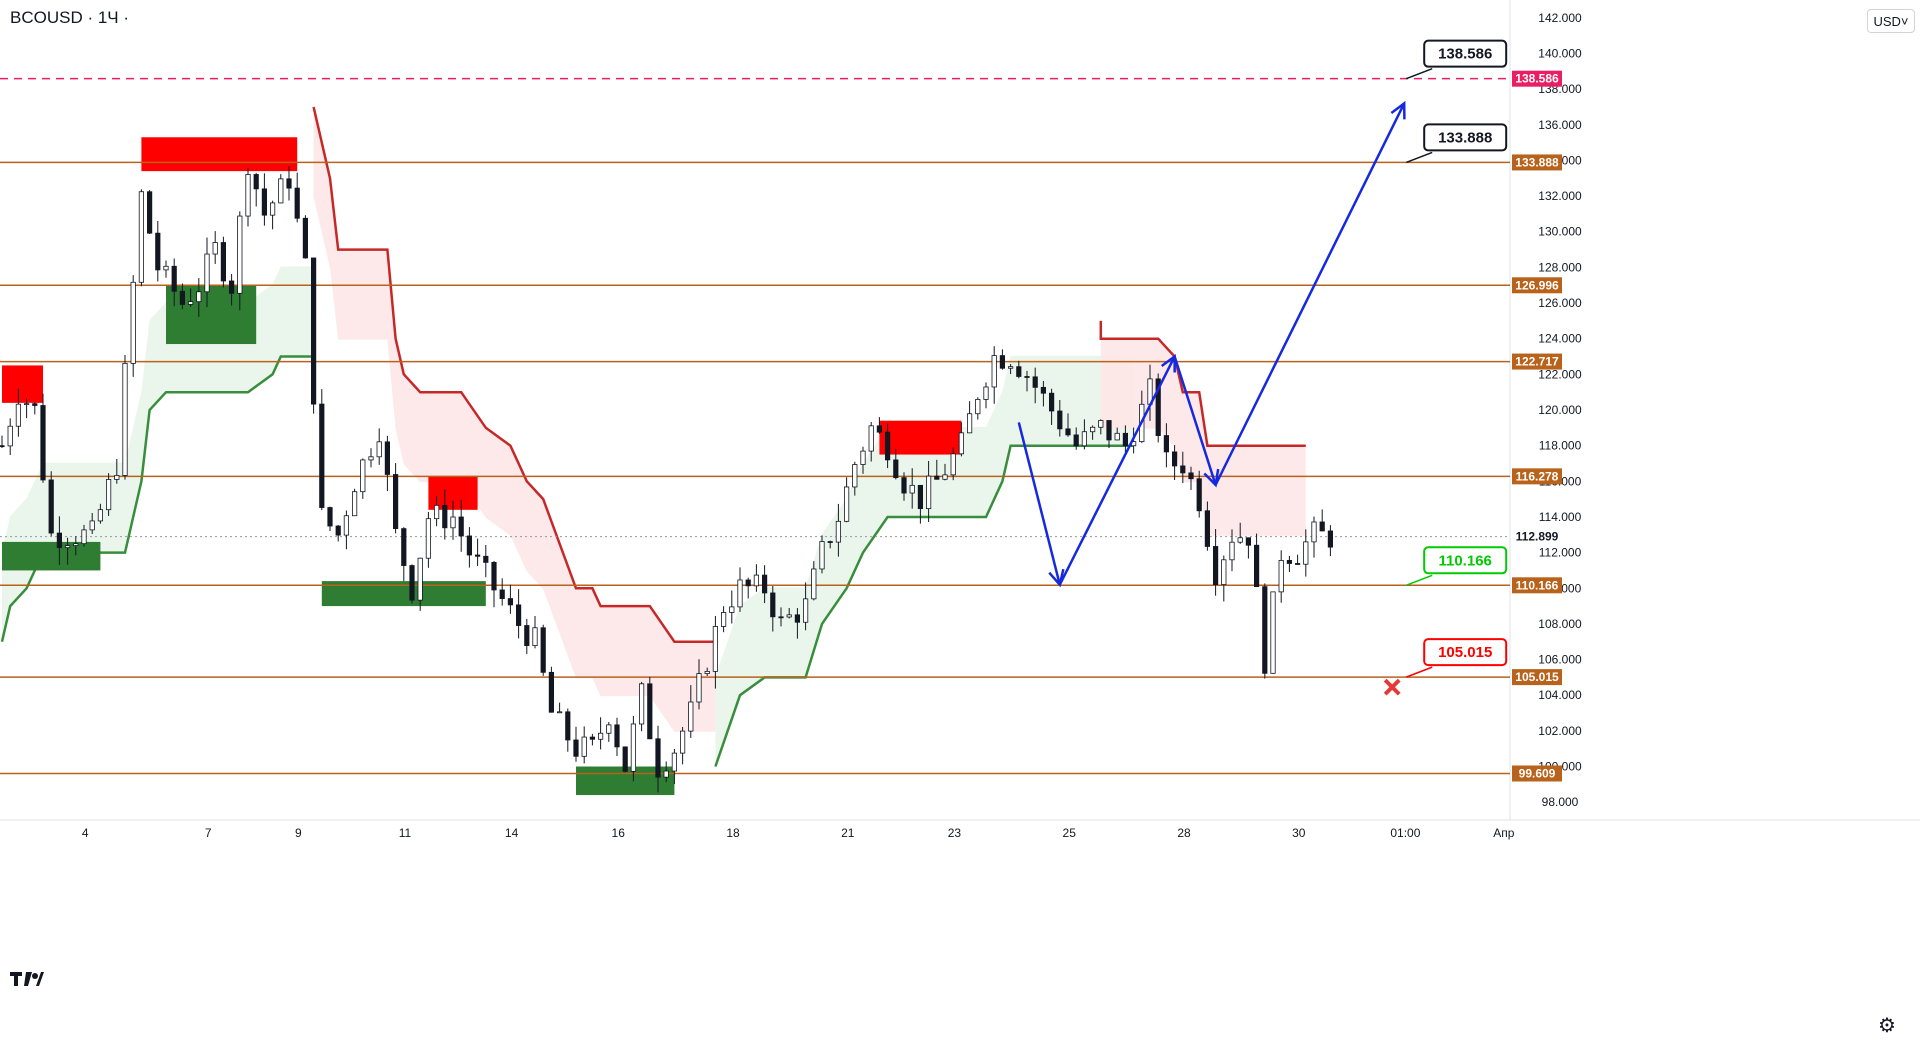 Image resolution: width=1920 pixels, height=1044 pixels. Describe the element at coordinates (1560, 802) in the screenshot. I see `y-tick-label: 98.000` at that location.